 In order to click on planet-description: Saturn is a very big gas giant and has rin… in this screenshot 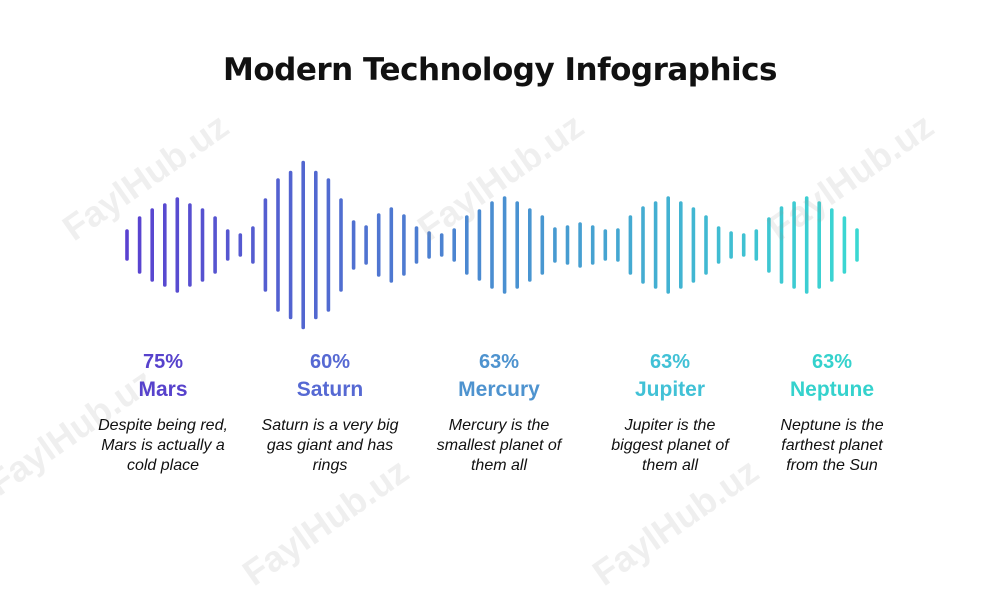, I will do `click(330, 445)`.